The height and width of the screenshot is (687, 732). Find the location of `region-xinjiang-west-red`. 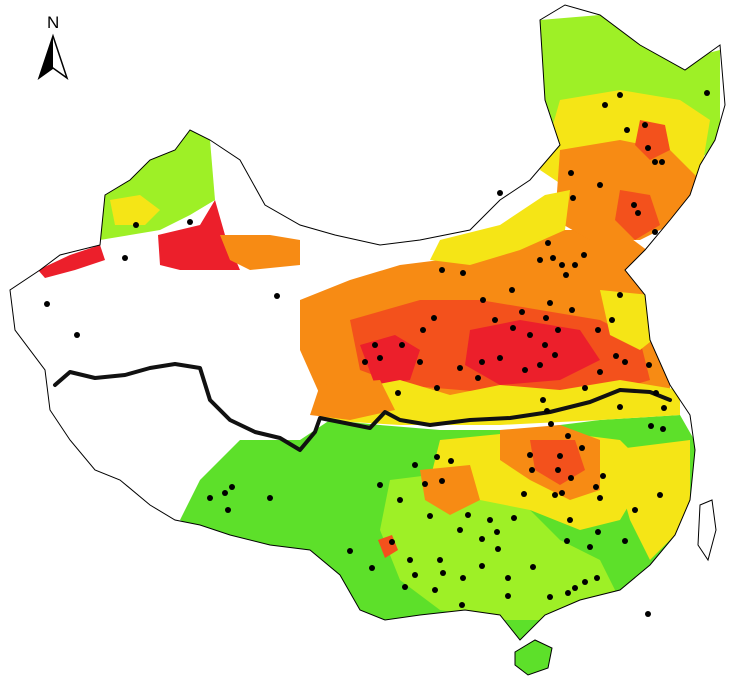

region-xinjiang-west-red is located at coordinates (71, 261).